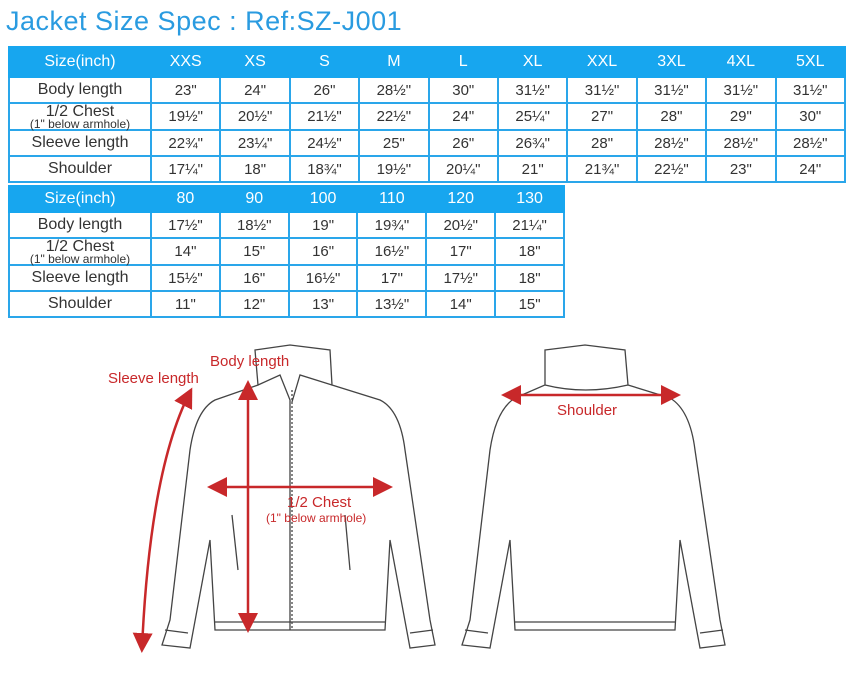  Describe the element at coordinates (185, 251) in the screenshot. I see `measurement-value: 14"` at that location.